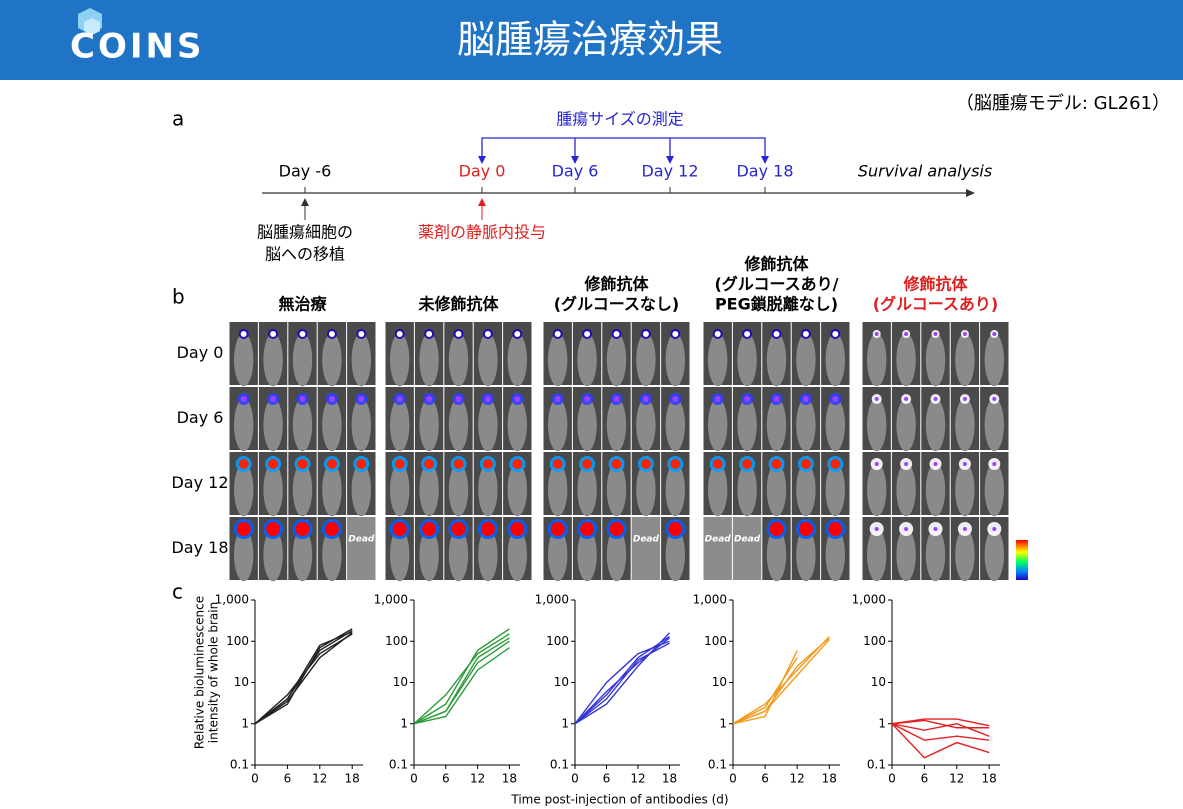  I want to click on y-tick-label: 1, so click(565, 723).